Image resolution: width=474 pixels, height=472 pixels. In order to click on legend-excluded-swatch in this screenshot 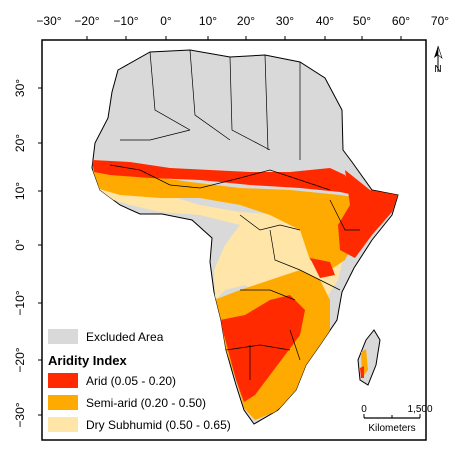, I will do `click(63, 336)`.